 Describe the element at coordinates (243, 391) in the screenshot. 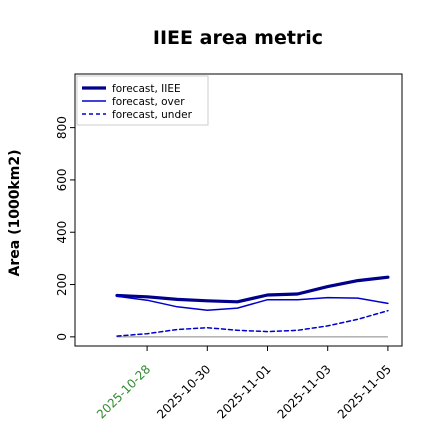

I see `x-tick-label: 2025-11-01` at that location.